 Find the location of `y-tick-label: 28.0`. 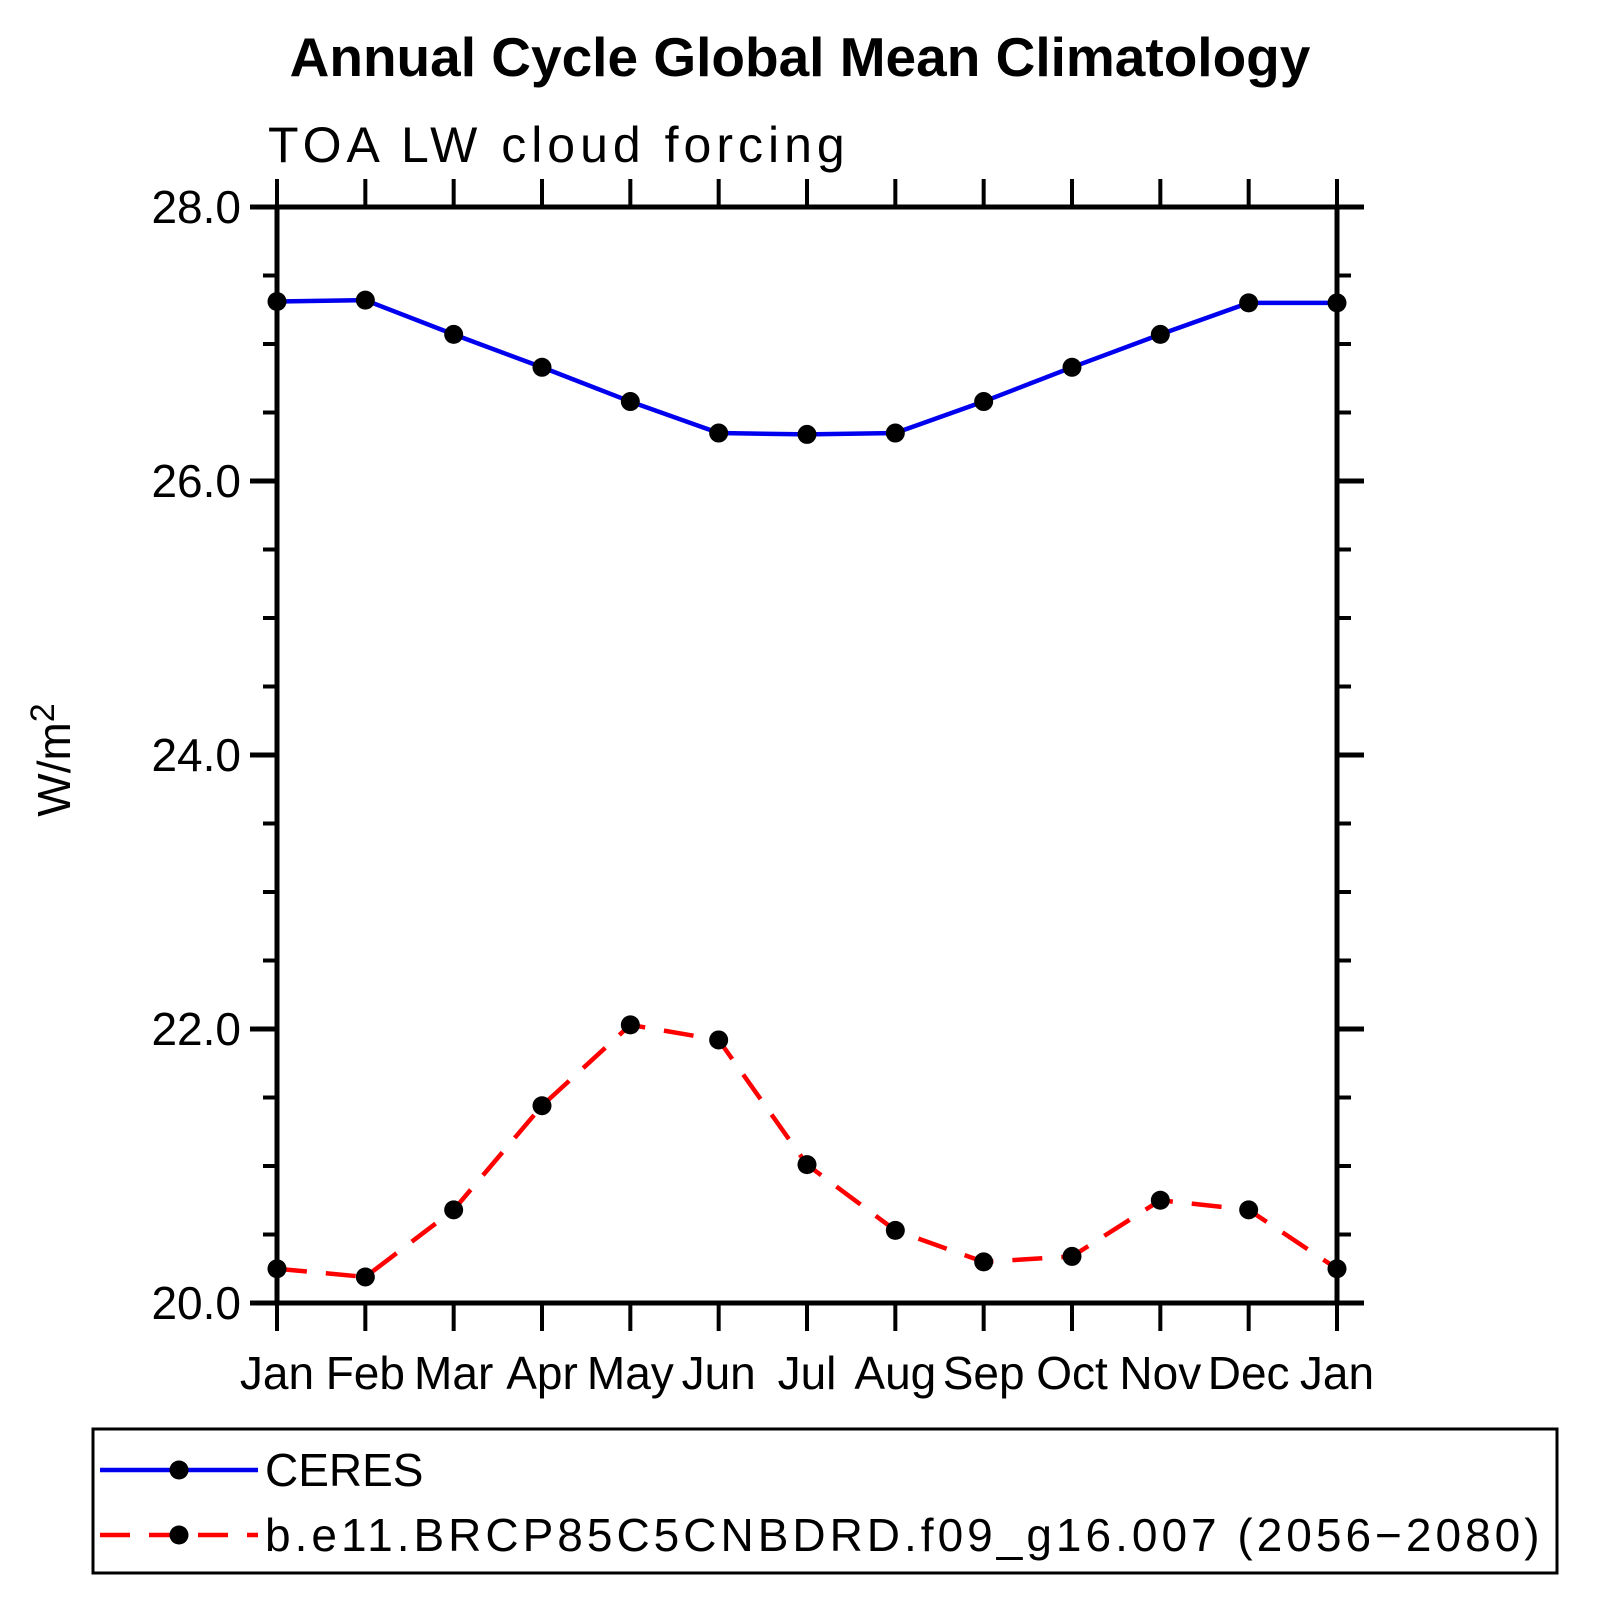

y-tick-label: 28.0 is located at coordinates (196, 207).